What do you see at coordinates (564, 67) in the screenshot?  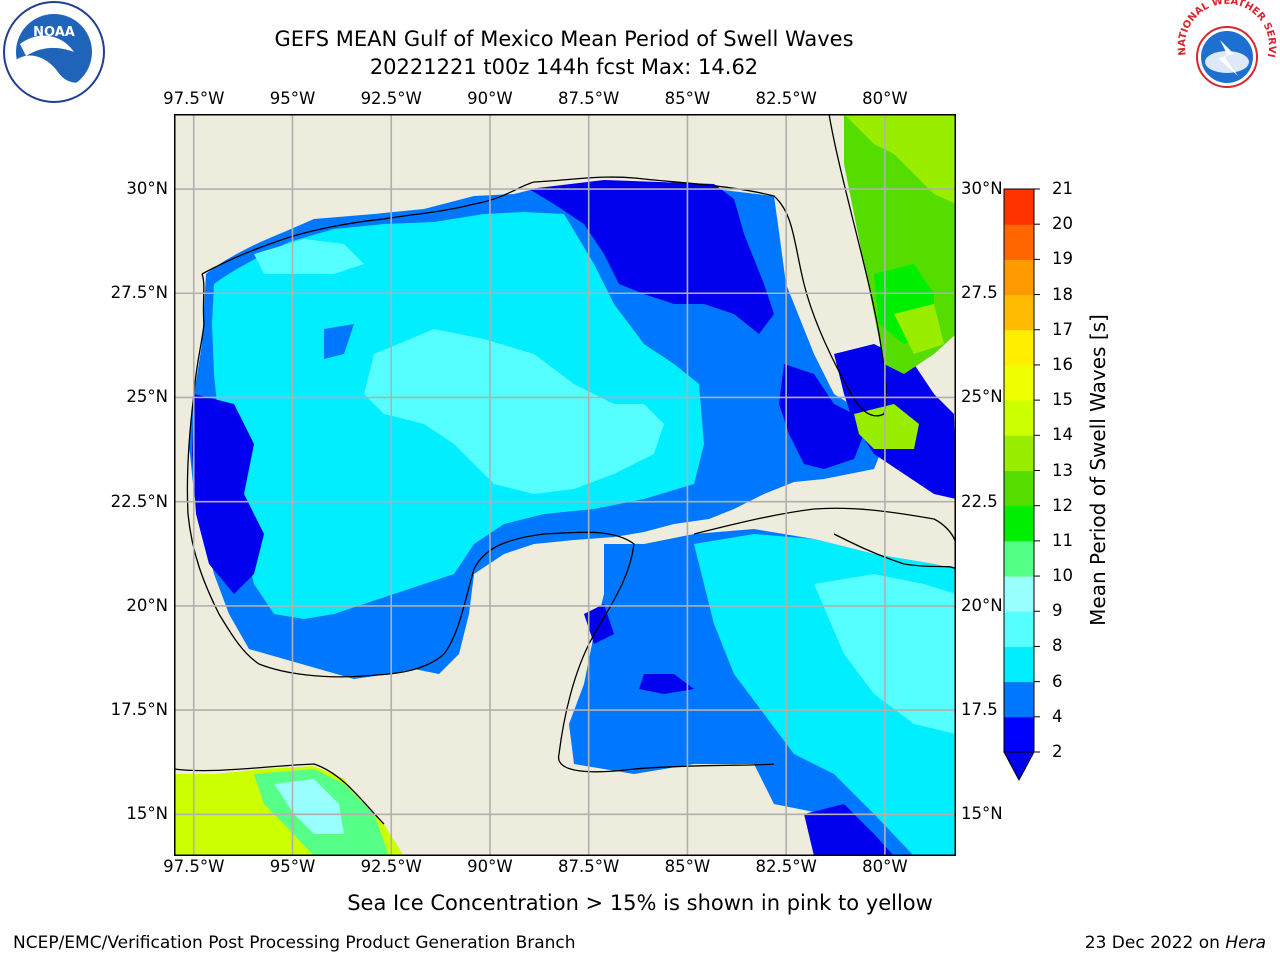 I see `chart-subtitle: 20221221 t00z 144h fcst Max: 14.62` at bounding box center [564, 67].